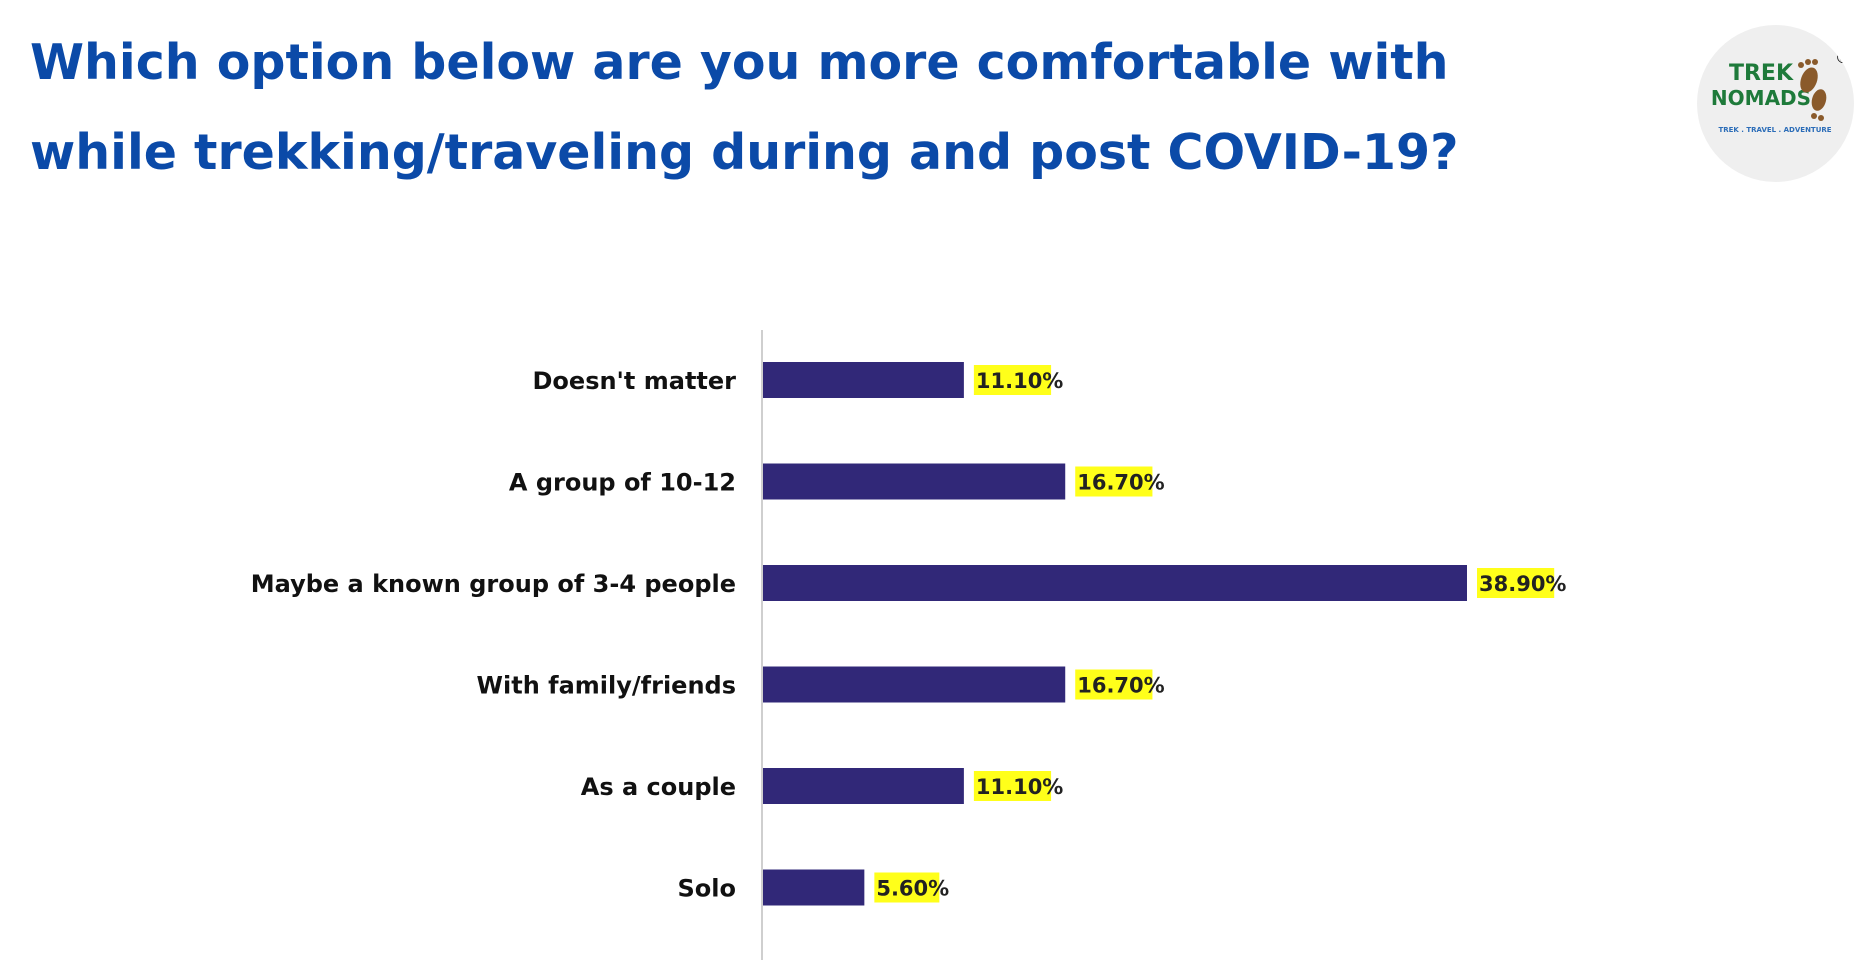 This screenshot has width=1856, height=960. Describe the element at coordinates (658, 787) in the screenshot. I see `category-label: As a couple` at that location.